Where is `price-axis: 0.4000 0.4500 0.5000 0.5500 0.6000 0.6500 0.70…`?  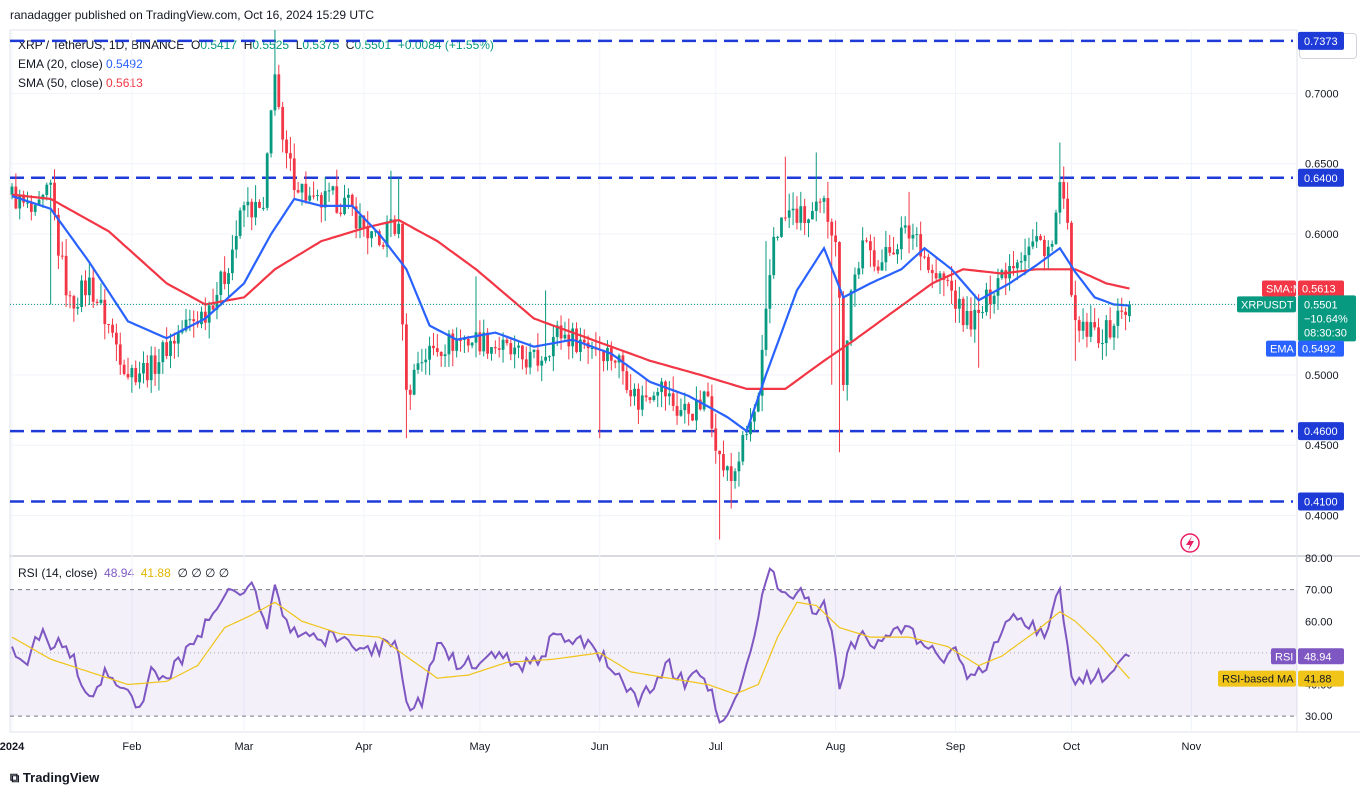
price-axis: 0.4000 0.4500 0.5000 0.5500 0.6000 0.6500 0.70… is located at coordinates (1296, 277).